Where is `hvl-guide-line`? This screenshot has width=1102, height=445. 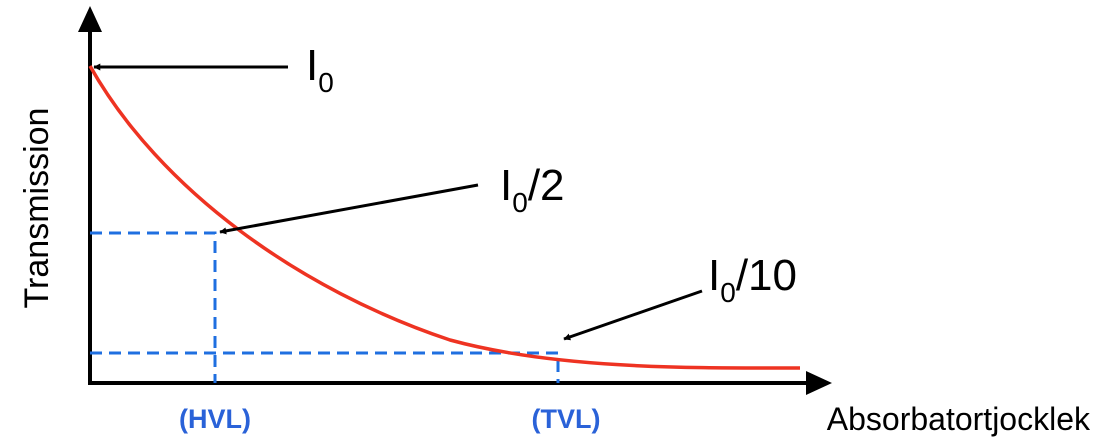
hvl-guide-line is located at coordinates (153, 307).